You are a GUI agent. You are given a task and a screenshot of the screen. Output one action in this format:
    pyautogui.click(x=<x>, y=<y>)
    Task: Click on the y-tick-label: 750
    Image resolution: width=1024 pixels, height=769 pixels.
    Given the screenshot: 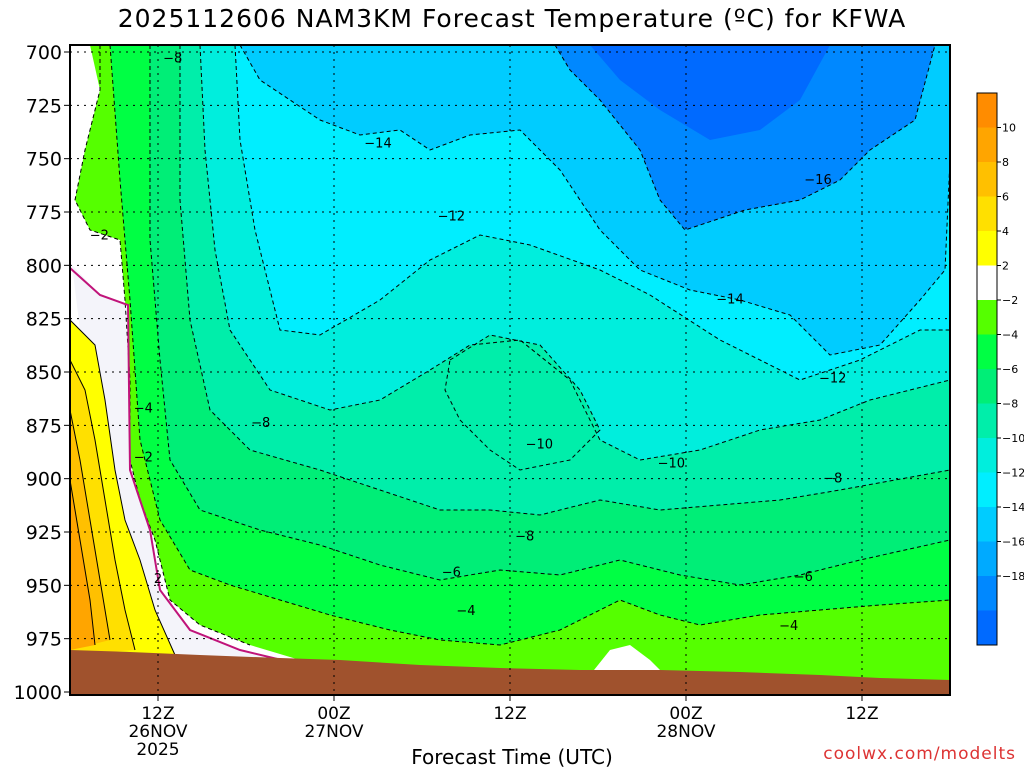 What is the action you would take?
    pyautogui.click(x=44, y=160)
    